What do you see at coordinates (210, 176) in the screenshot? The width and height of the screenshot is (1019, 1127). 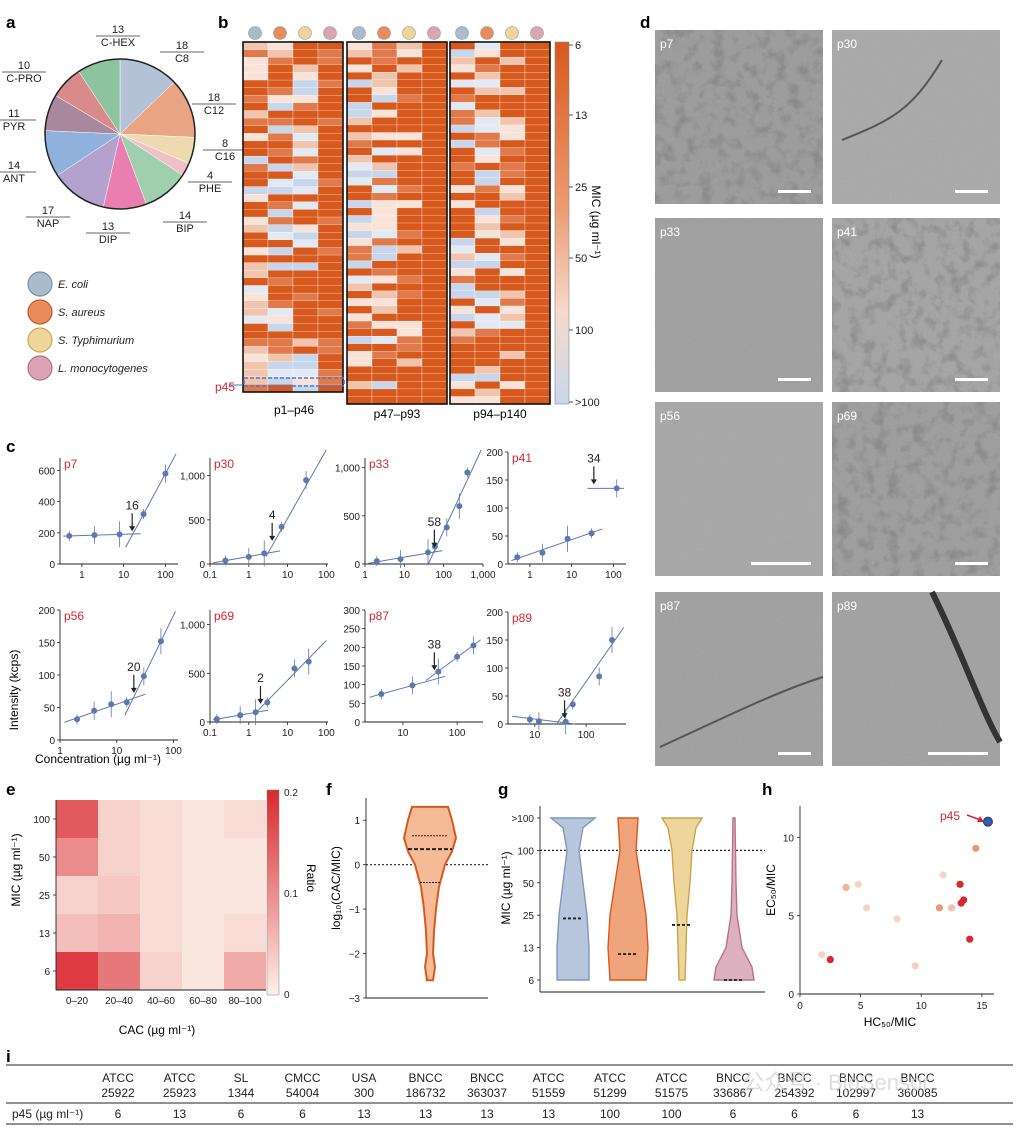 I see `pie-count-PHE: 4` at bounding box center [210, 176].